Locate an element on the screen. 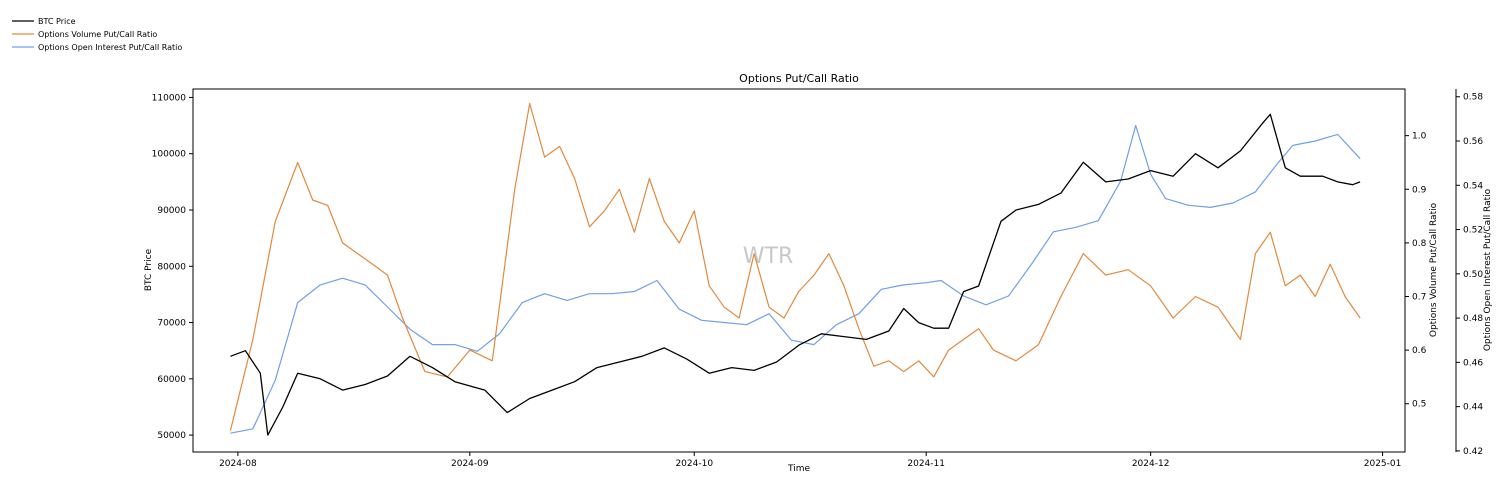  x-tick-label: 2025-01 is located at coordinates (1383, 464).